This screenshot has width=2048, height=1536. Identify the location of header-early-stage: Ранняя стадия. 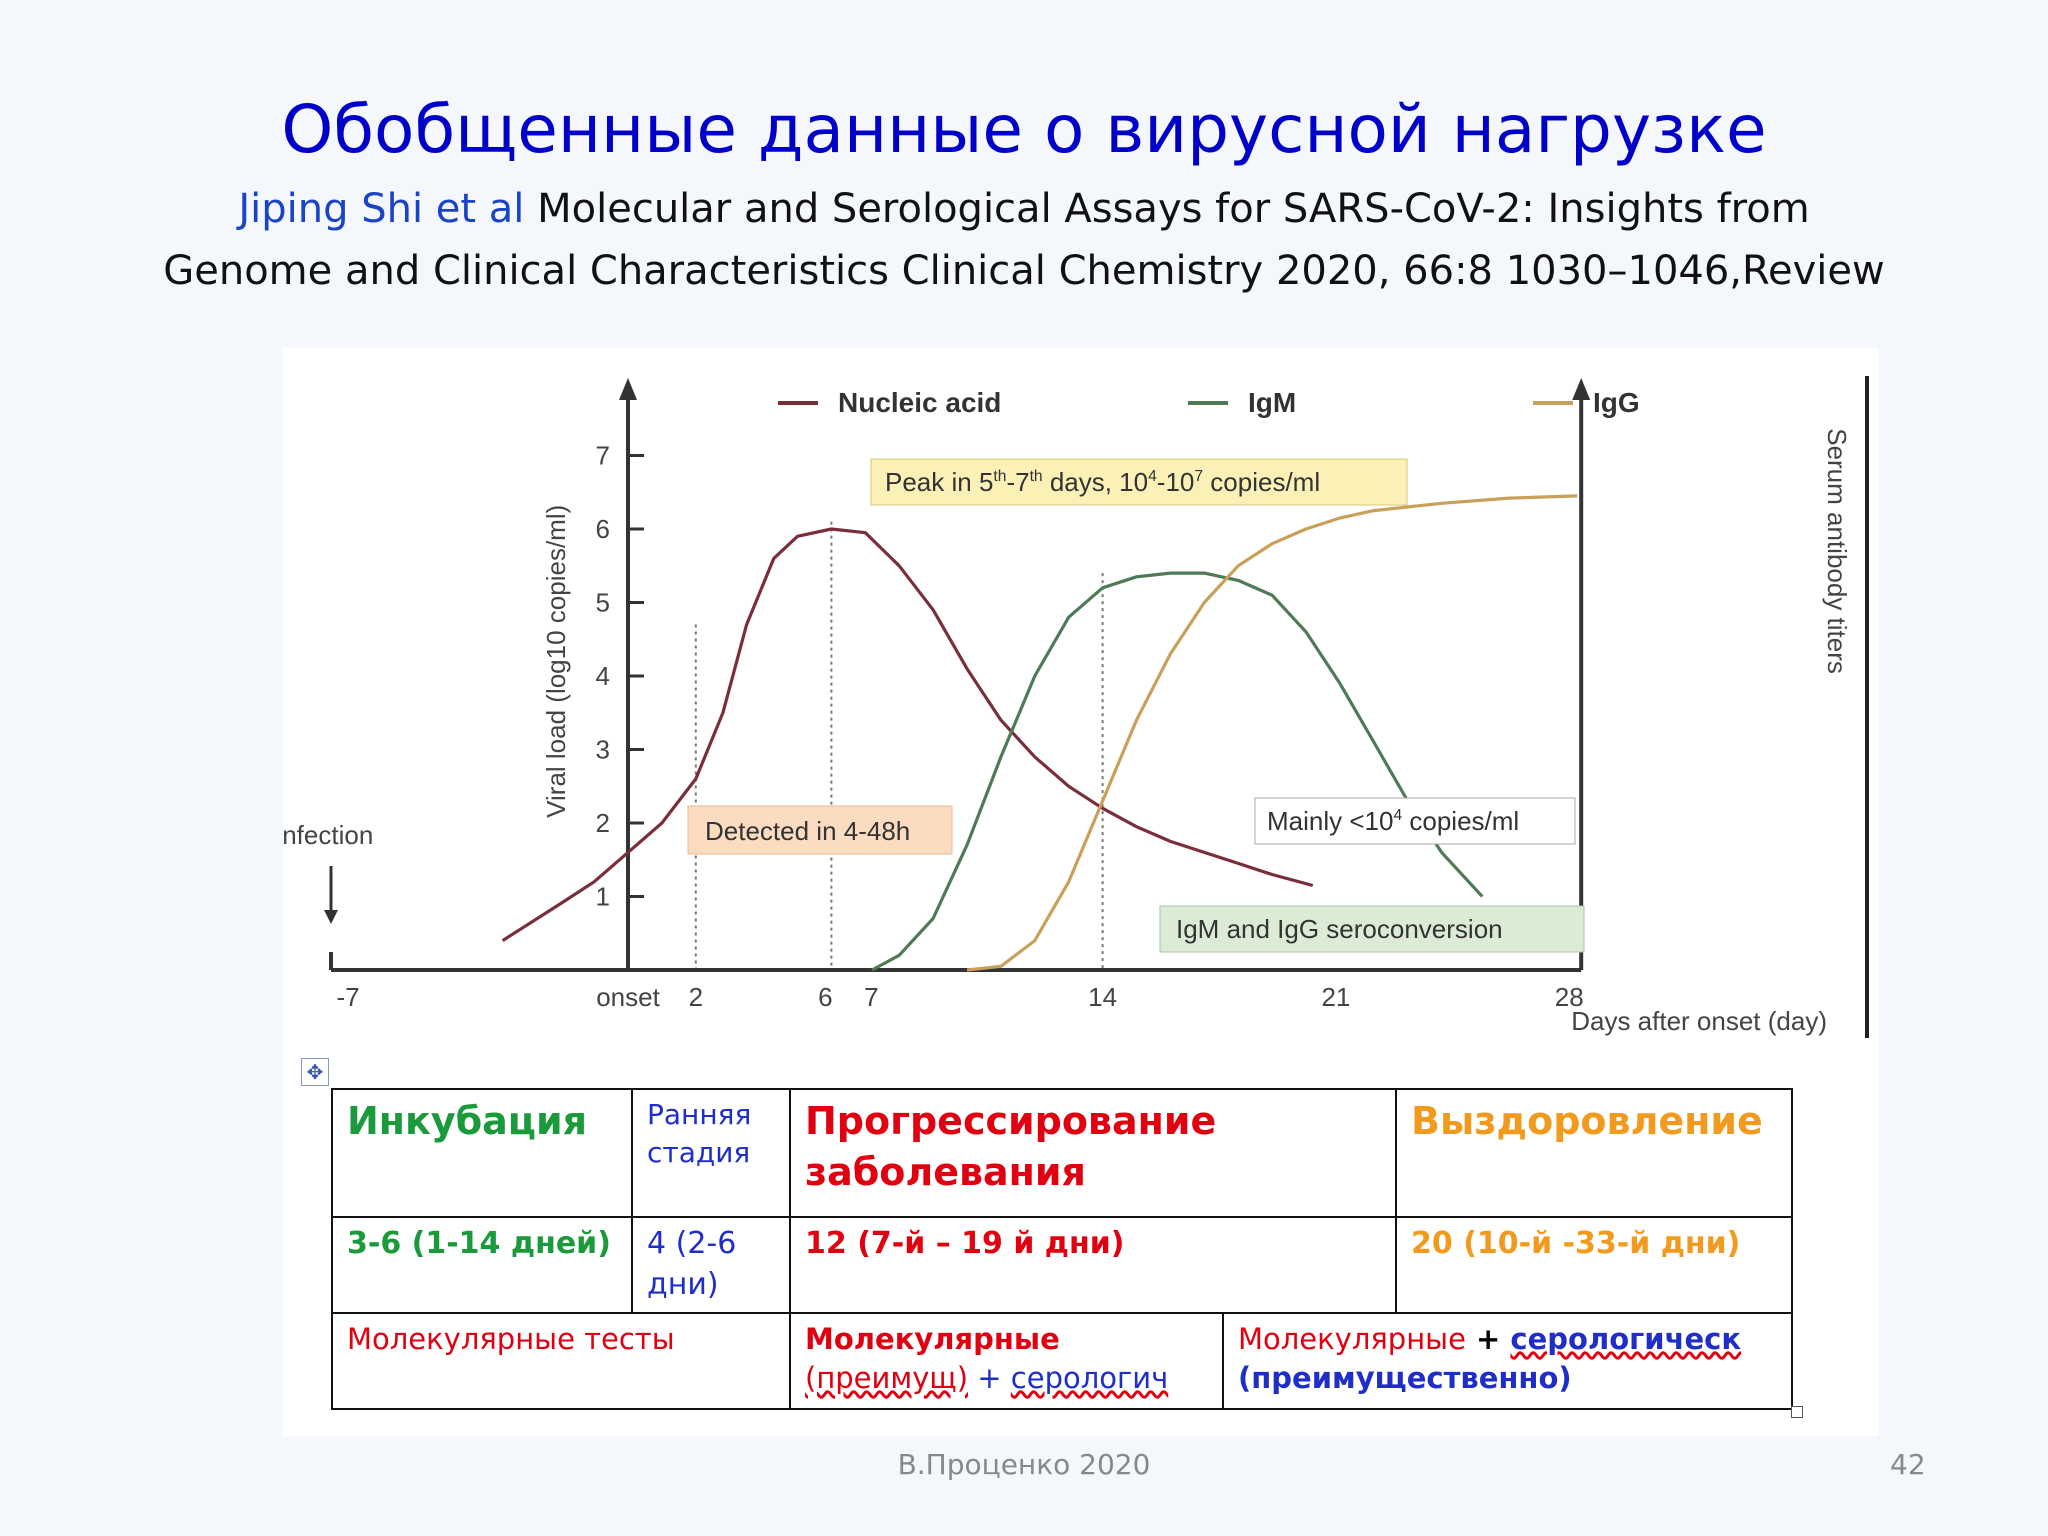
(711, 1153).